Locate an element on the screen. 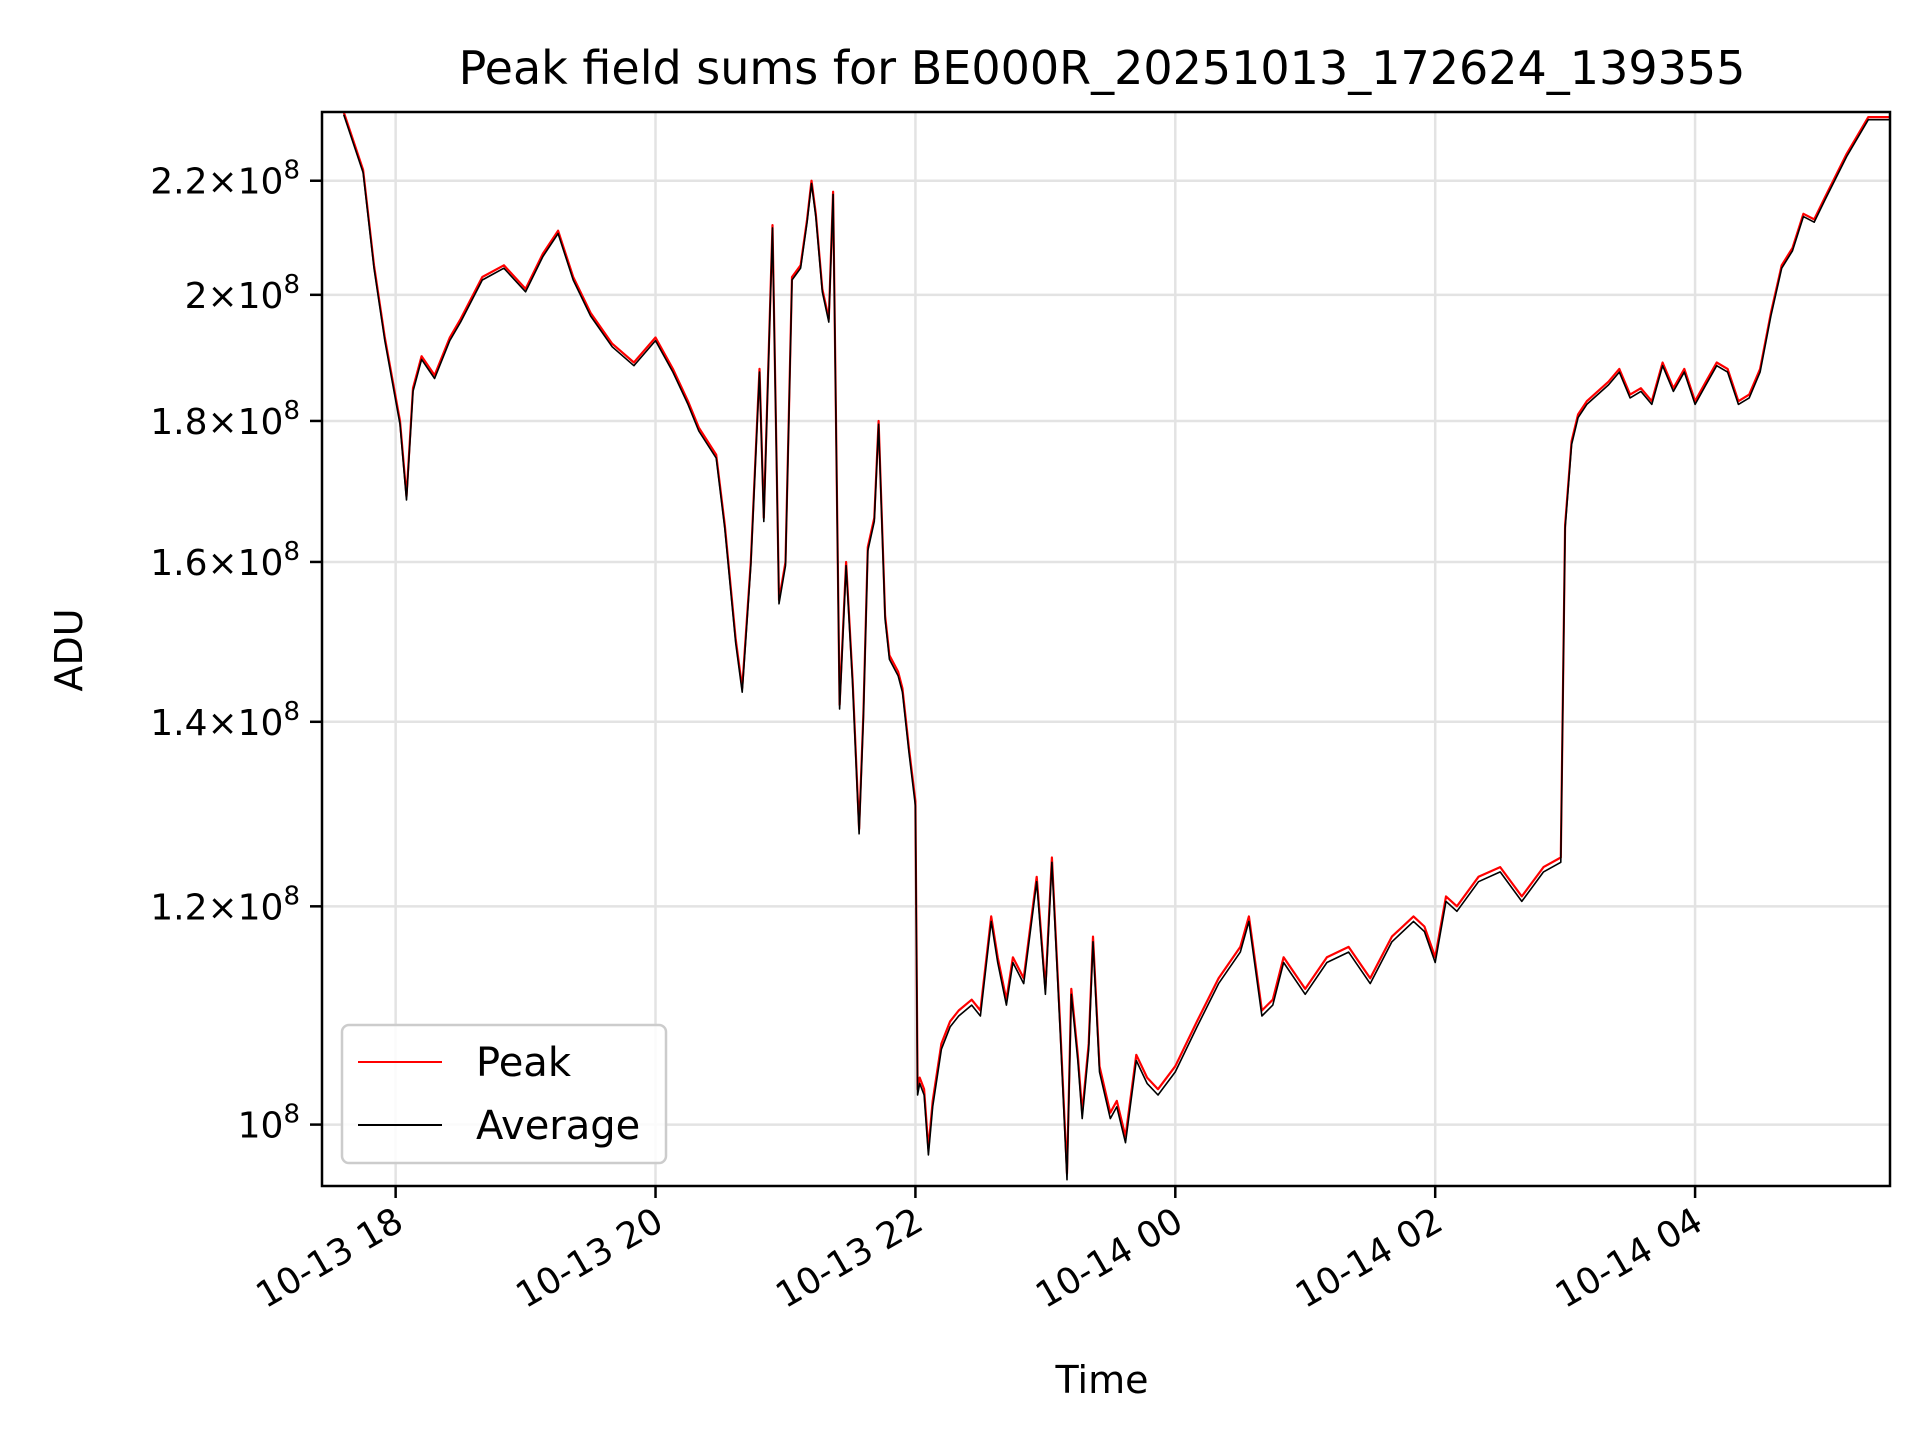  y-tick-label: 1.8×108 is located at coordinates (225, 419).